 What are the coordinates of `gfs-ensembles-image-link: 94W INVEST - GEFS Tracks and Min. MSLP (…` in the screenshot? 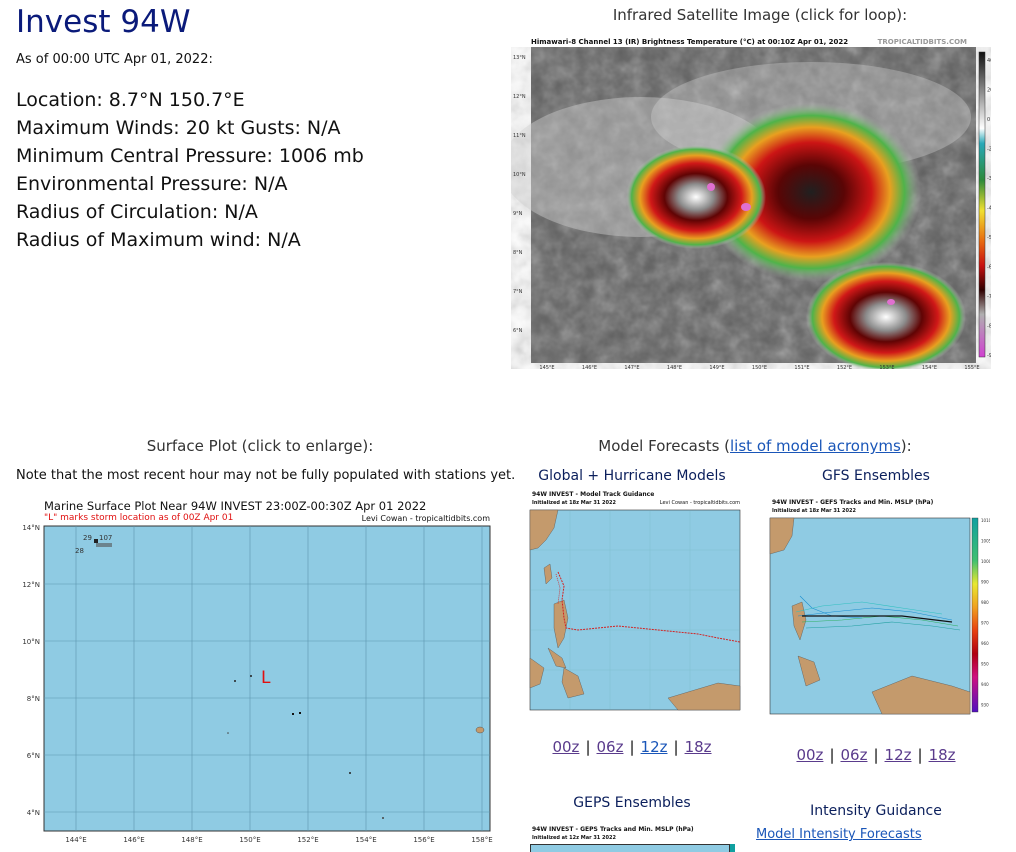 It's located at (876, 610).